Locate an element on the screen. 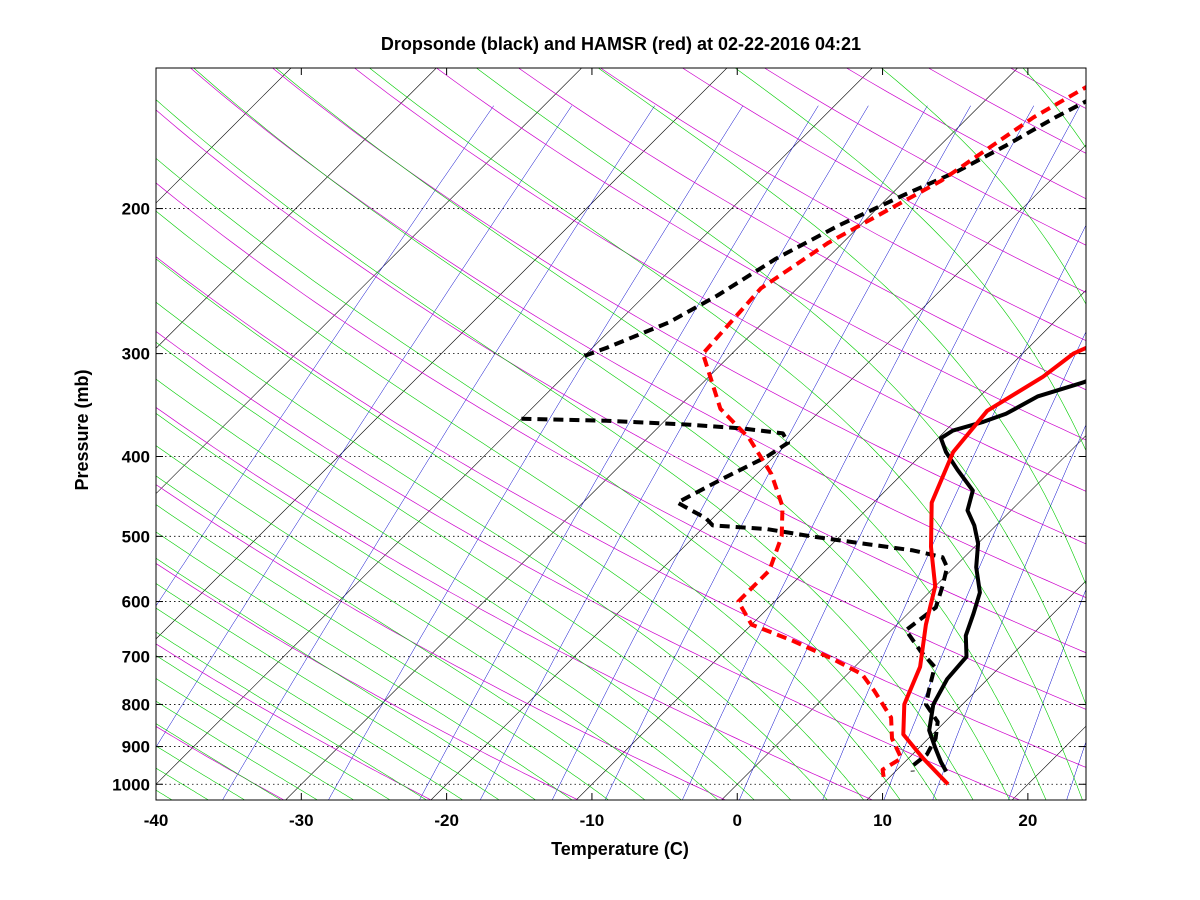 Image resolution: width=1200 pixels, height=900 pixels. y-axis-label: Pressure (mb) is located at coordinates (82, 429).